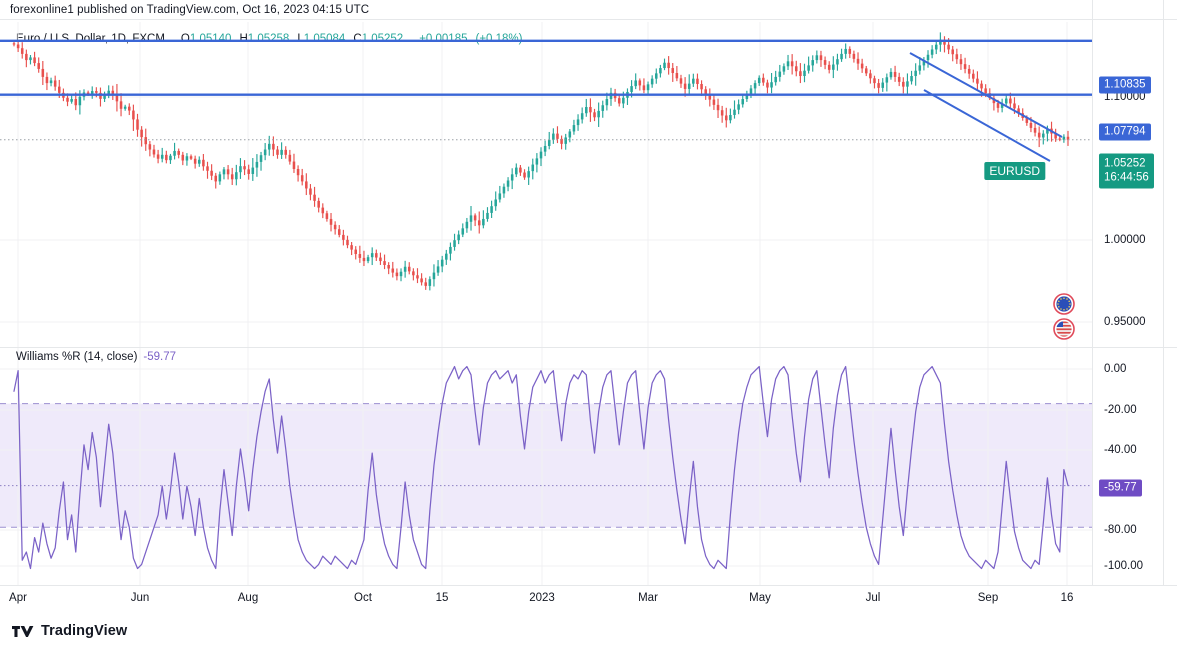  What do you see at coordinates (1125, 97) in the screenshot?
I see `price-axis-label: 1.10000` at bounding box center [1125, 97].